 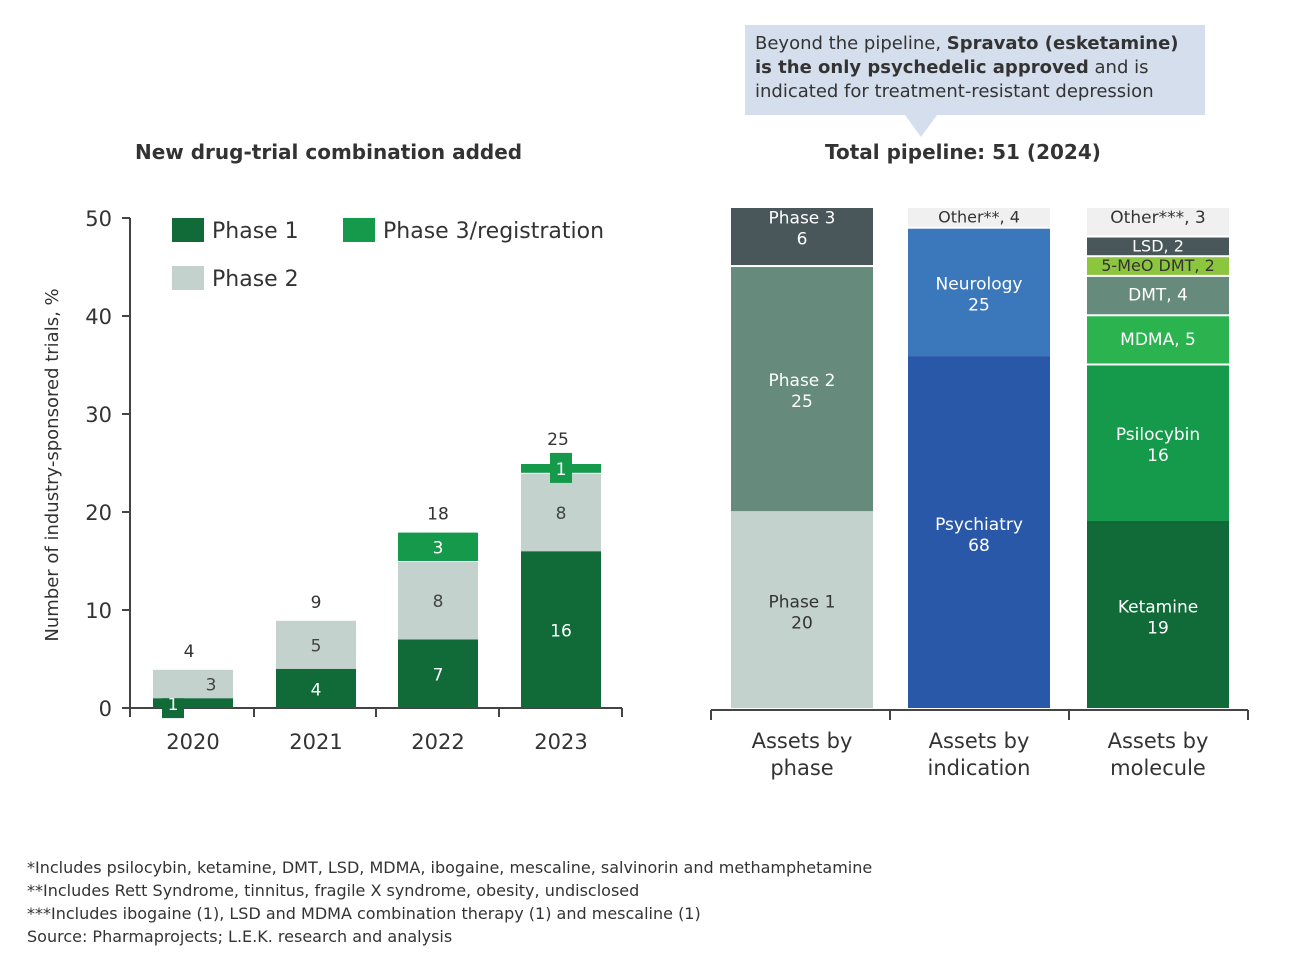 I want to click on y-tick-label: 0, so click(x=105, y=709).